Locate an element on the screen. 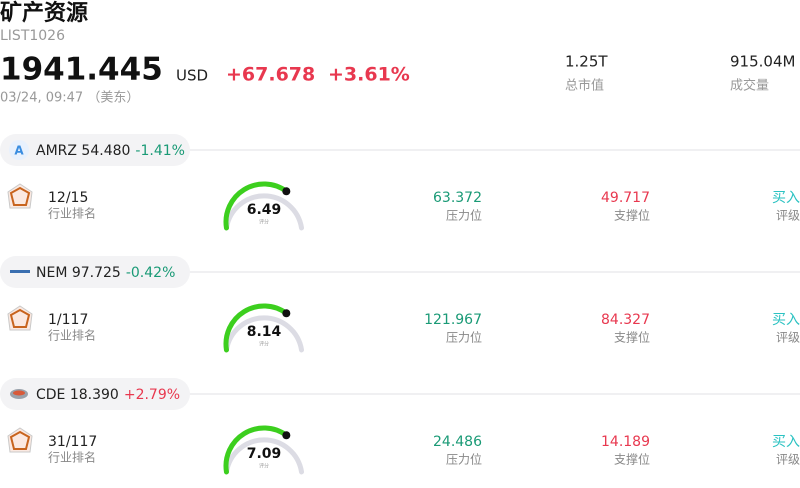 This screenshot has width=800, height=488. stat-label: 总市值 is located at coordinates (584, 86).